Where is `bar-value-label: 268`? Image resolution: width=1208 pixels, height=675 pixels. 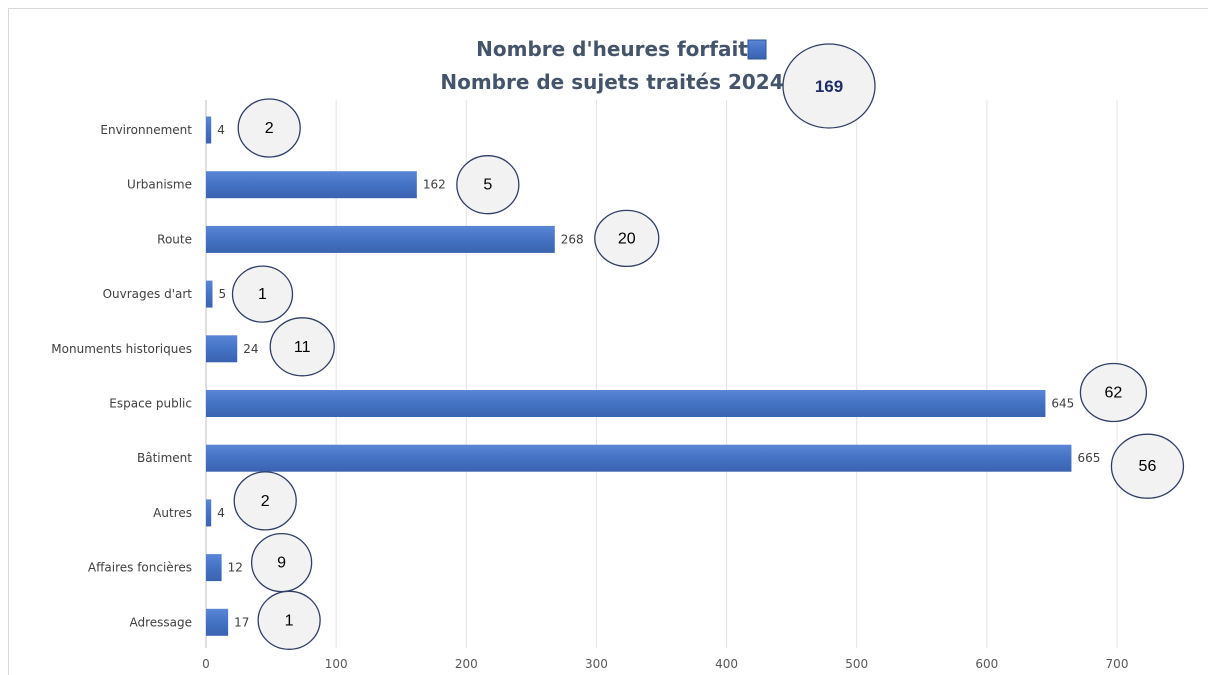 bar-value-label: 268 is located at coordinates (572, 239).